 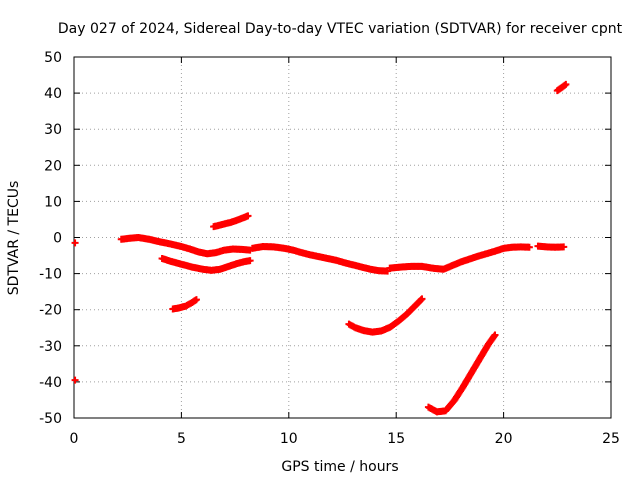 What do you see at coordinates (50, 275) in the screenshot?
I see `y-tick-label: -10` at bounding box center [50, 275].